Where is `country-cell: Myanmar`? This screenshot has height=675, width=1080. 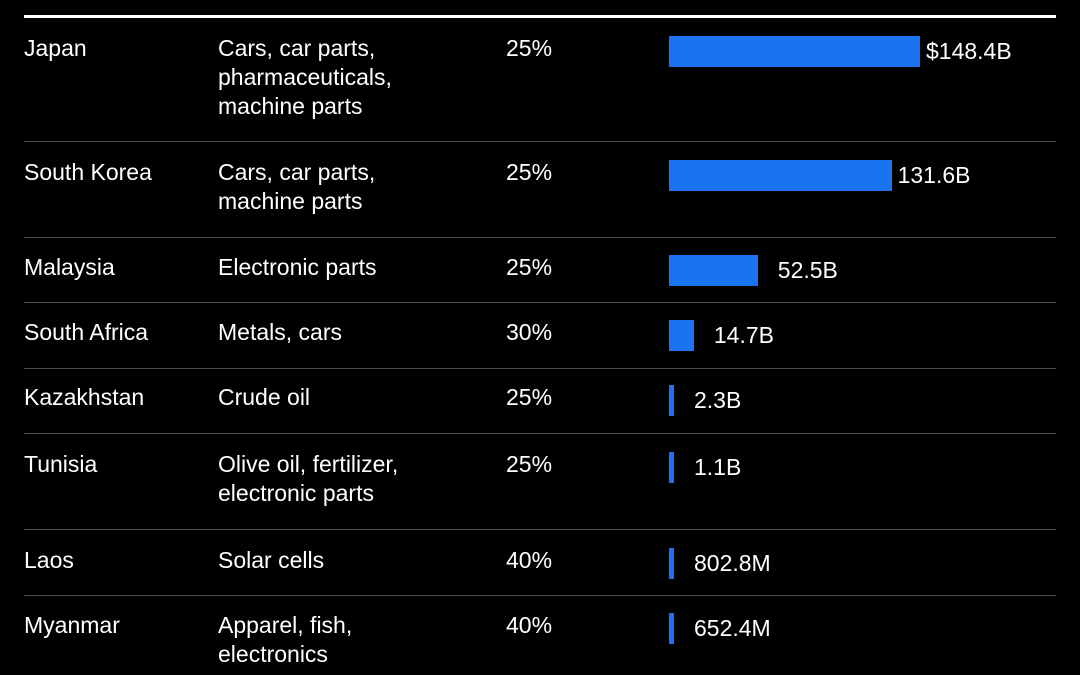 country-cell: Myanmar is located at coordinates (72, 625).